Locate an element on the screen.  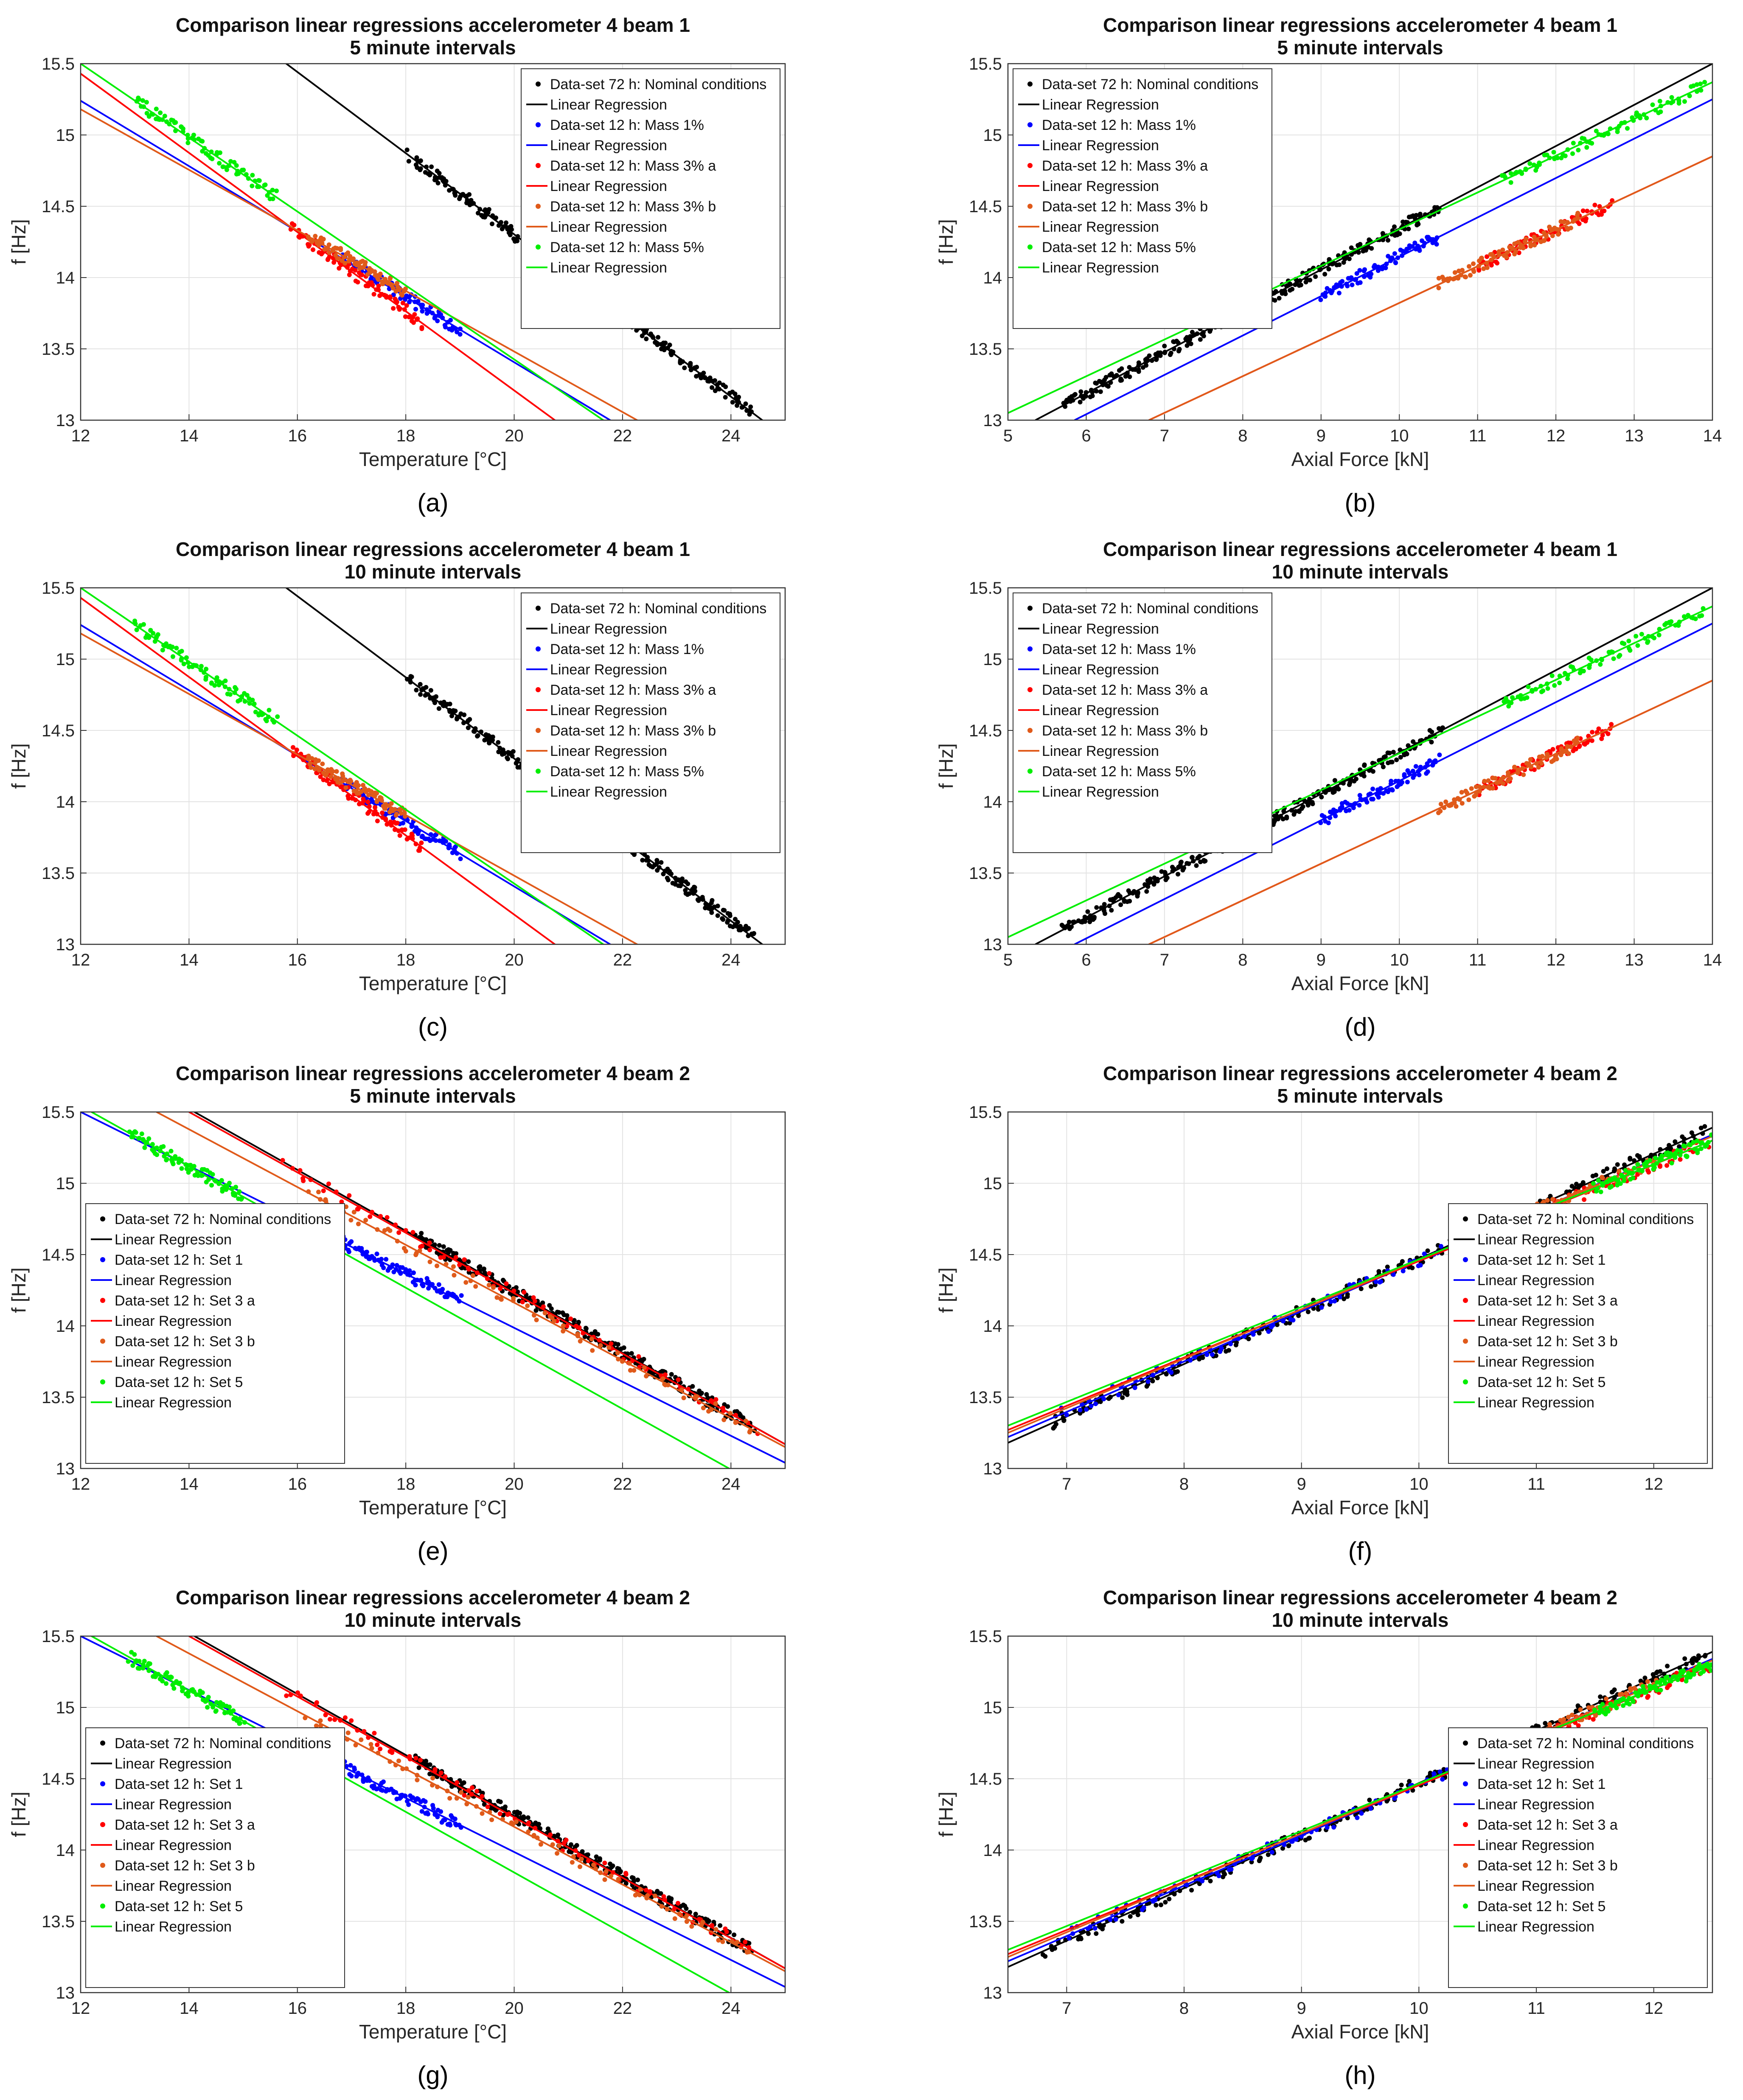
regression-line is located at coordinates (1430, 287).